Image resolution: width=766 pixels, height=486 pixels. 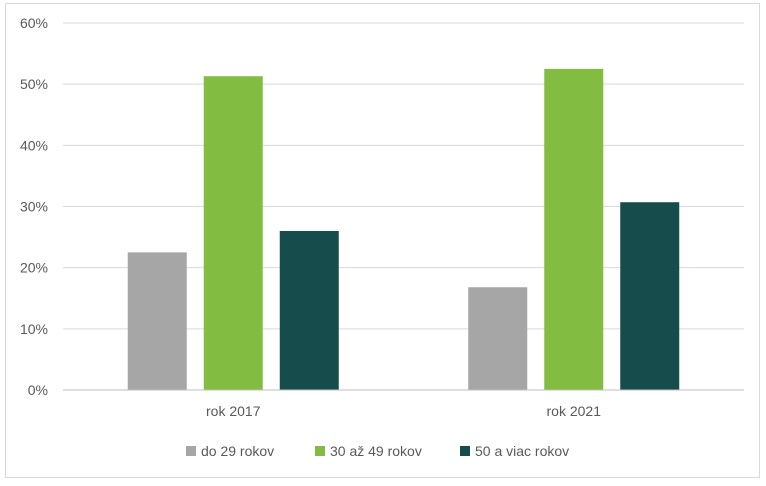 I want to click on legend-label: 30 až 49 rokov, so click(x=376, y=451).